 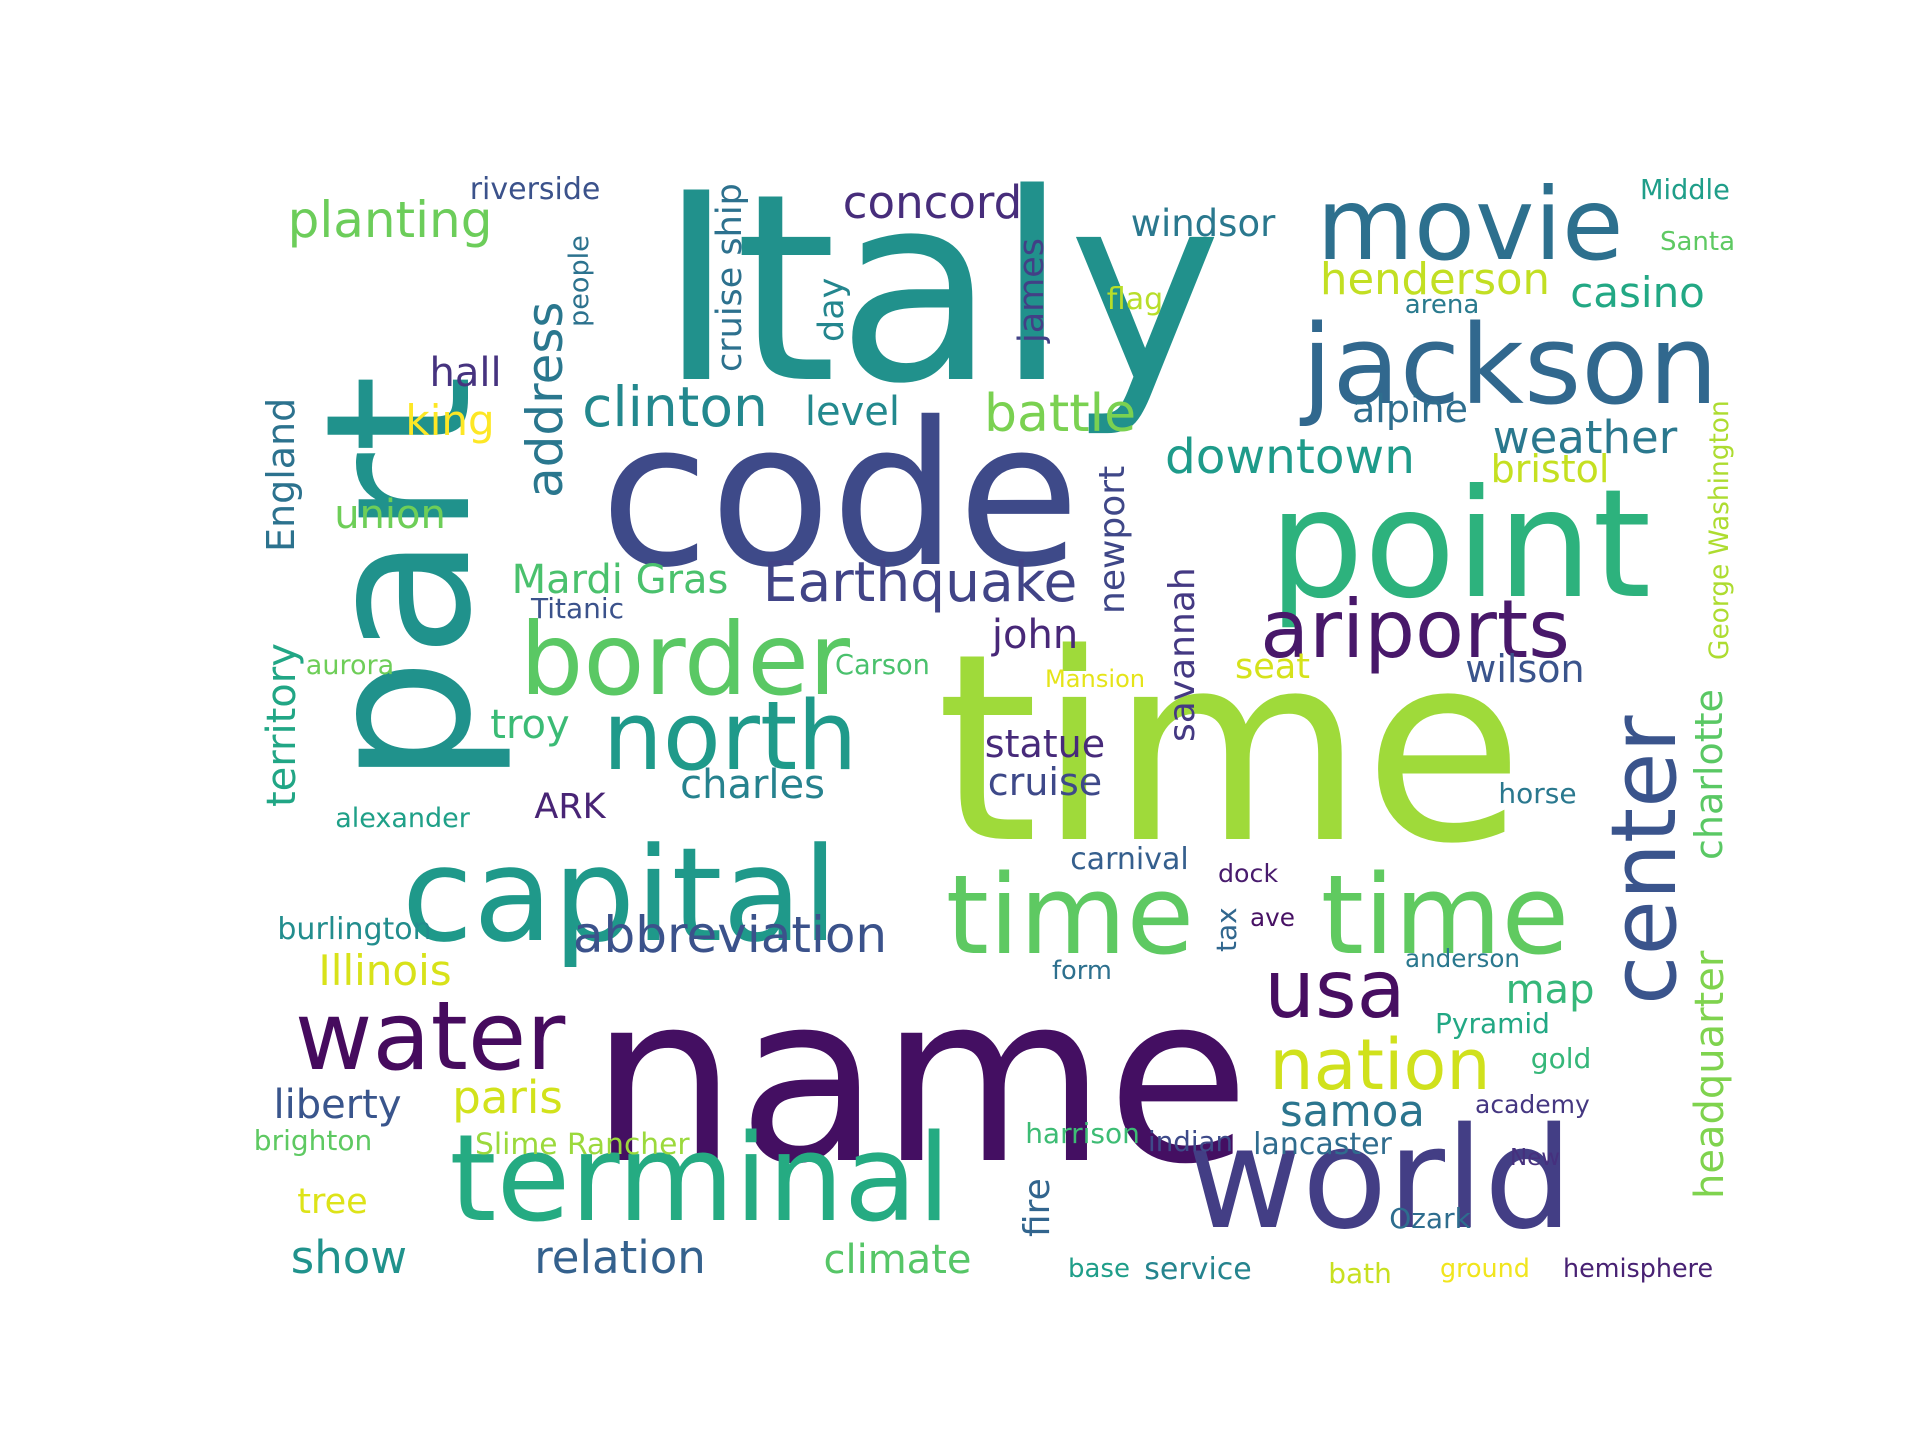 What do you see at coordinates (1032, 290) in the screenshot?
I see `word-james-59: james` at bounding box center [1032, 290].